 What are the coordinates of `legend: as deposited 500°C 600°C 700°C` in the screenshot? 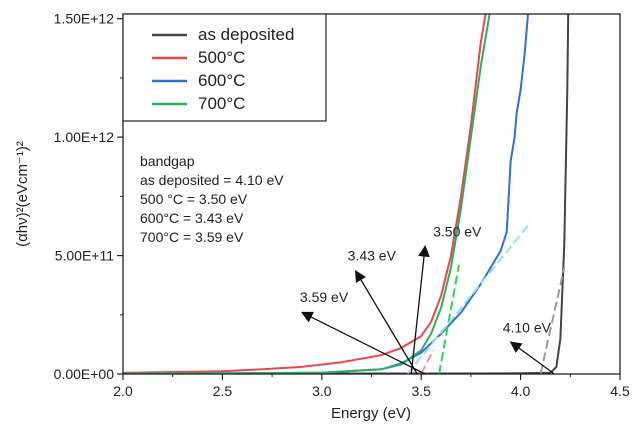 It's located at (224, 67).